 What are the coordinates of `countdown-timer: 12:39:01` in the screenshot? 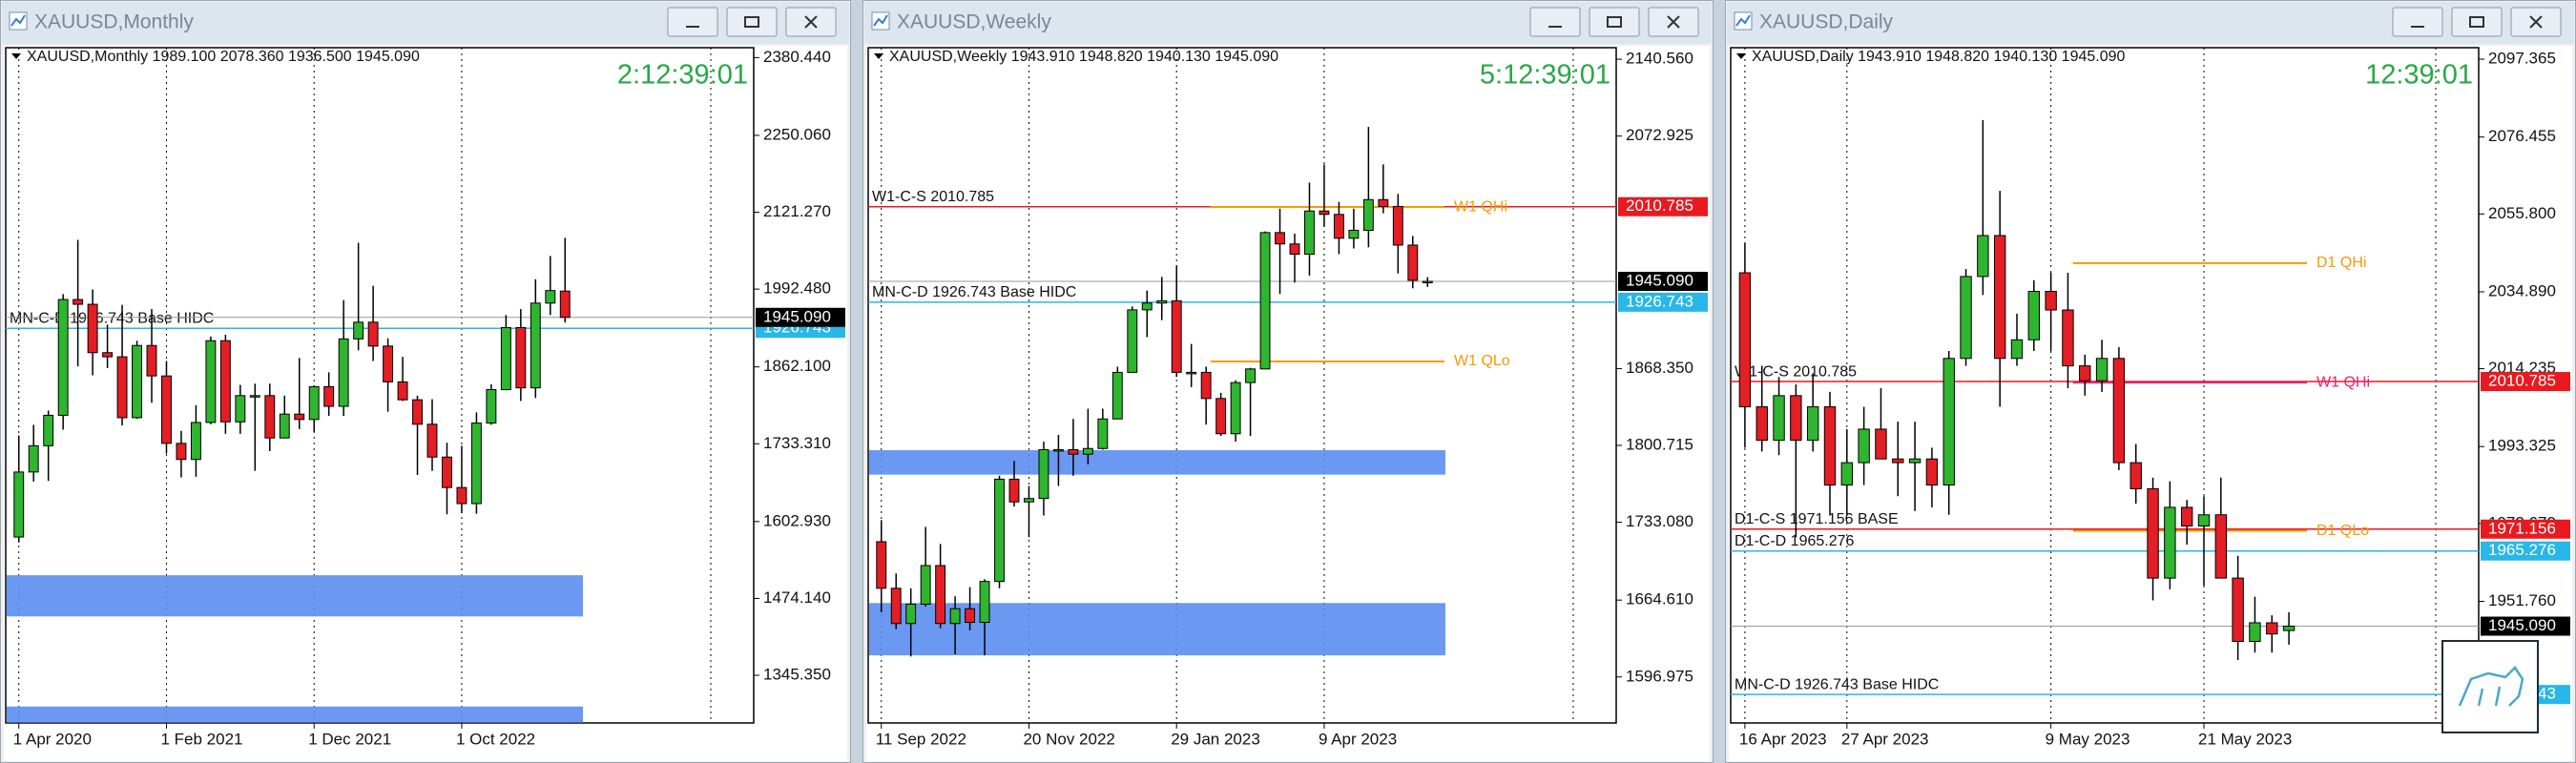 It's located at (2419, 75).